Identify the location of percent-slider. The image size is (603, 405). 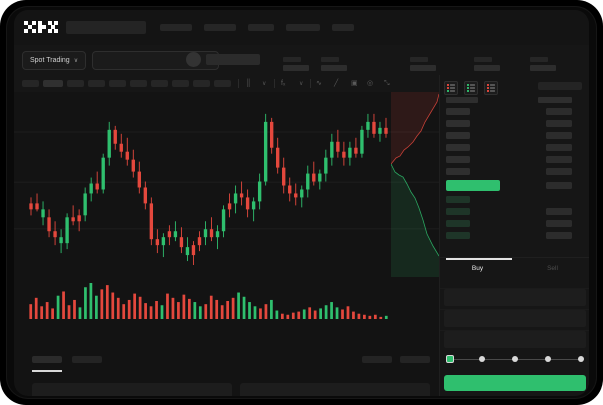
(515, 359).